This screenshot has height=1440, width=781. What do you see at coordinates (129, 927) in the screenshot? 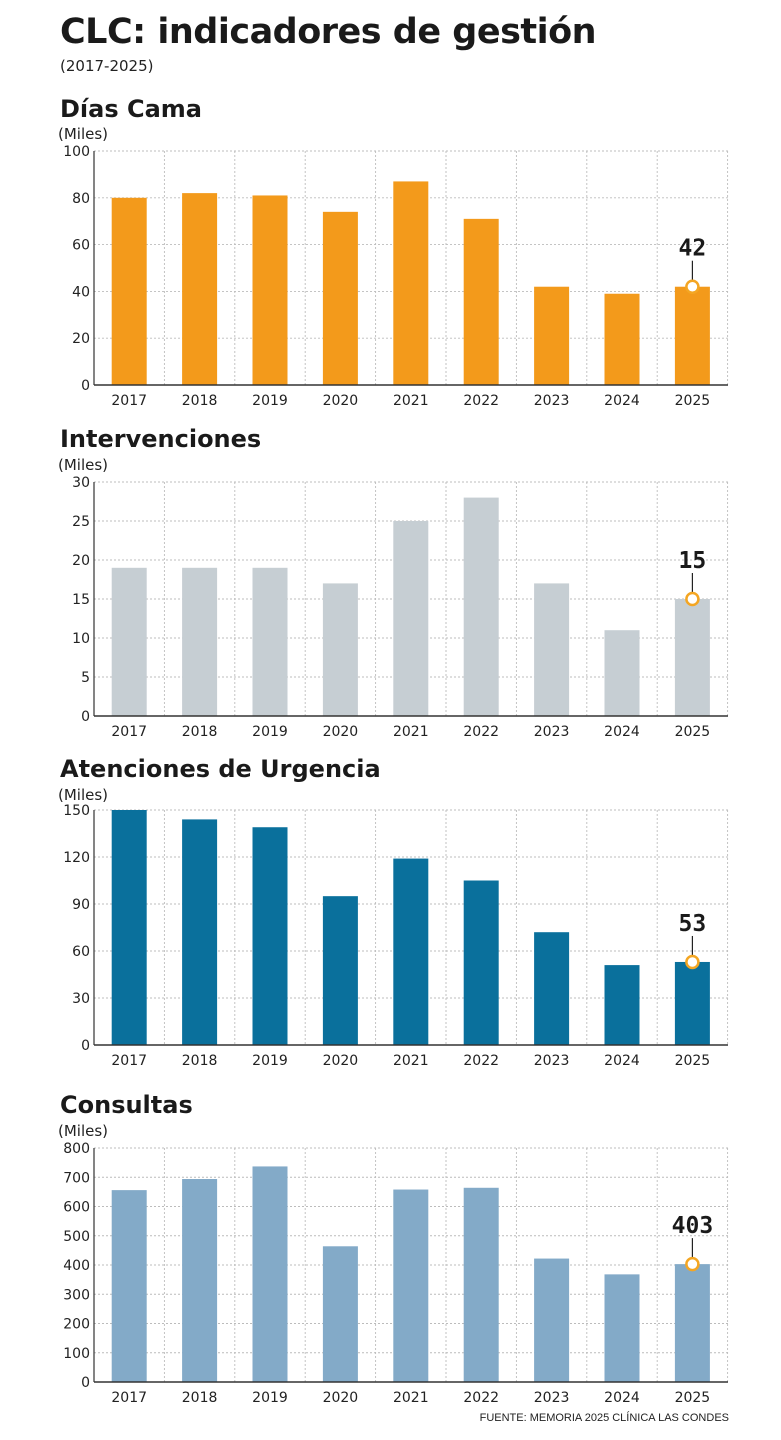
I see `urgencia-bar-2017` at bounding box center [129, 927].